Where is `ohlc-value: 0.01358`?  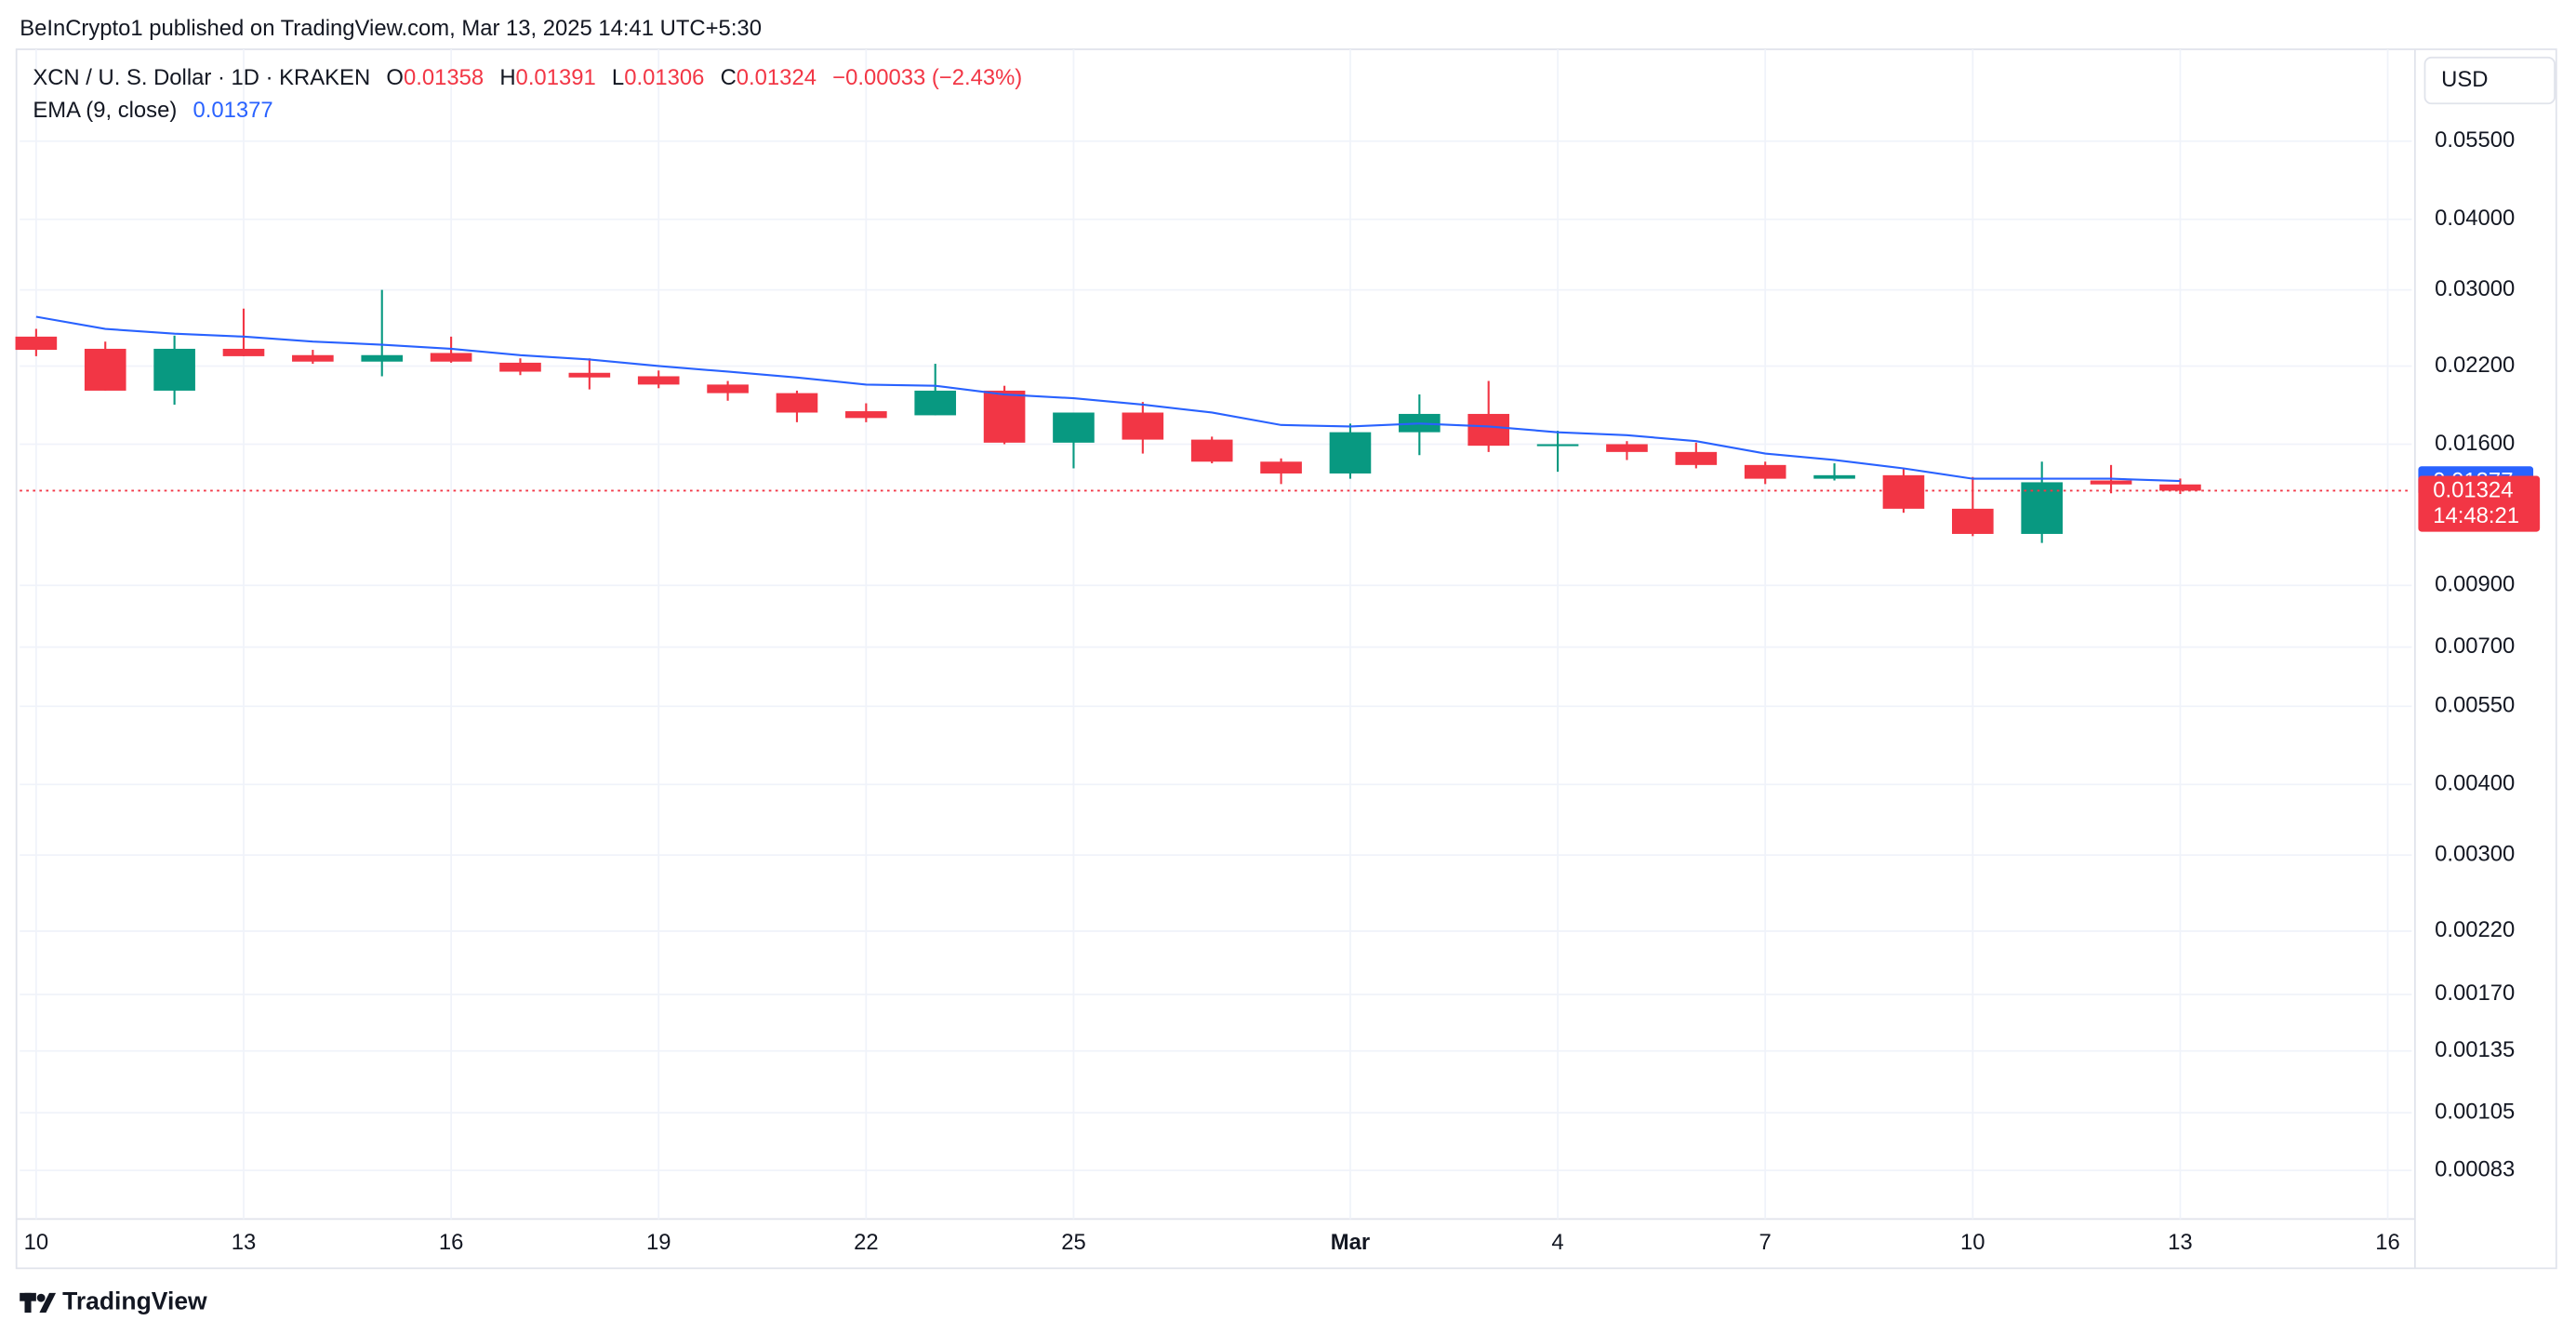
ohlc-value: 0.01358 is located at coordinates (444, 78).